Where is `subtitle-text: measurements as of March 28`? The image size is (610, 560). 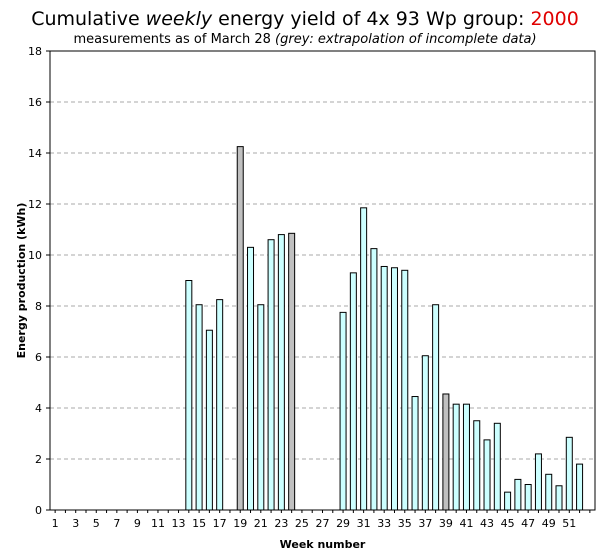
subtitle-text: measurements as of March 28 is located at coordinates (174, 39).